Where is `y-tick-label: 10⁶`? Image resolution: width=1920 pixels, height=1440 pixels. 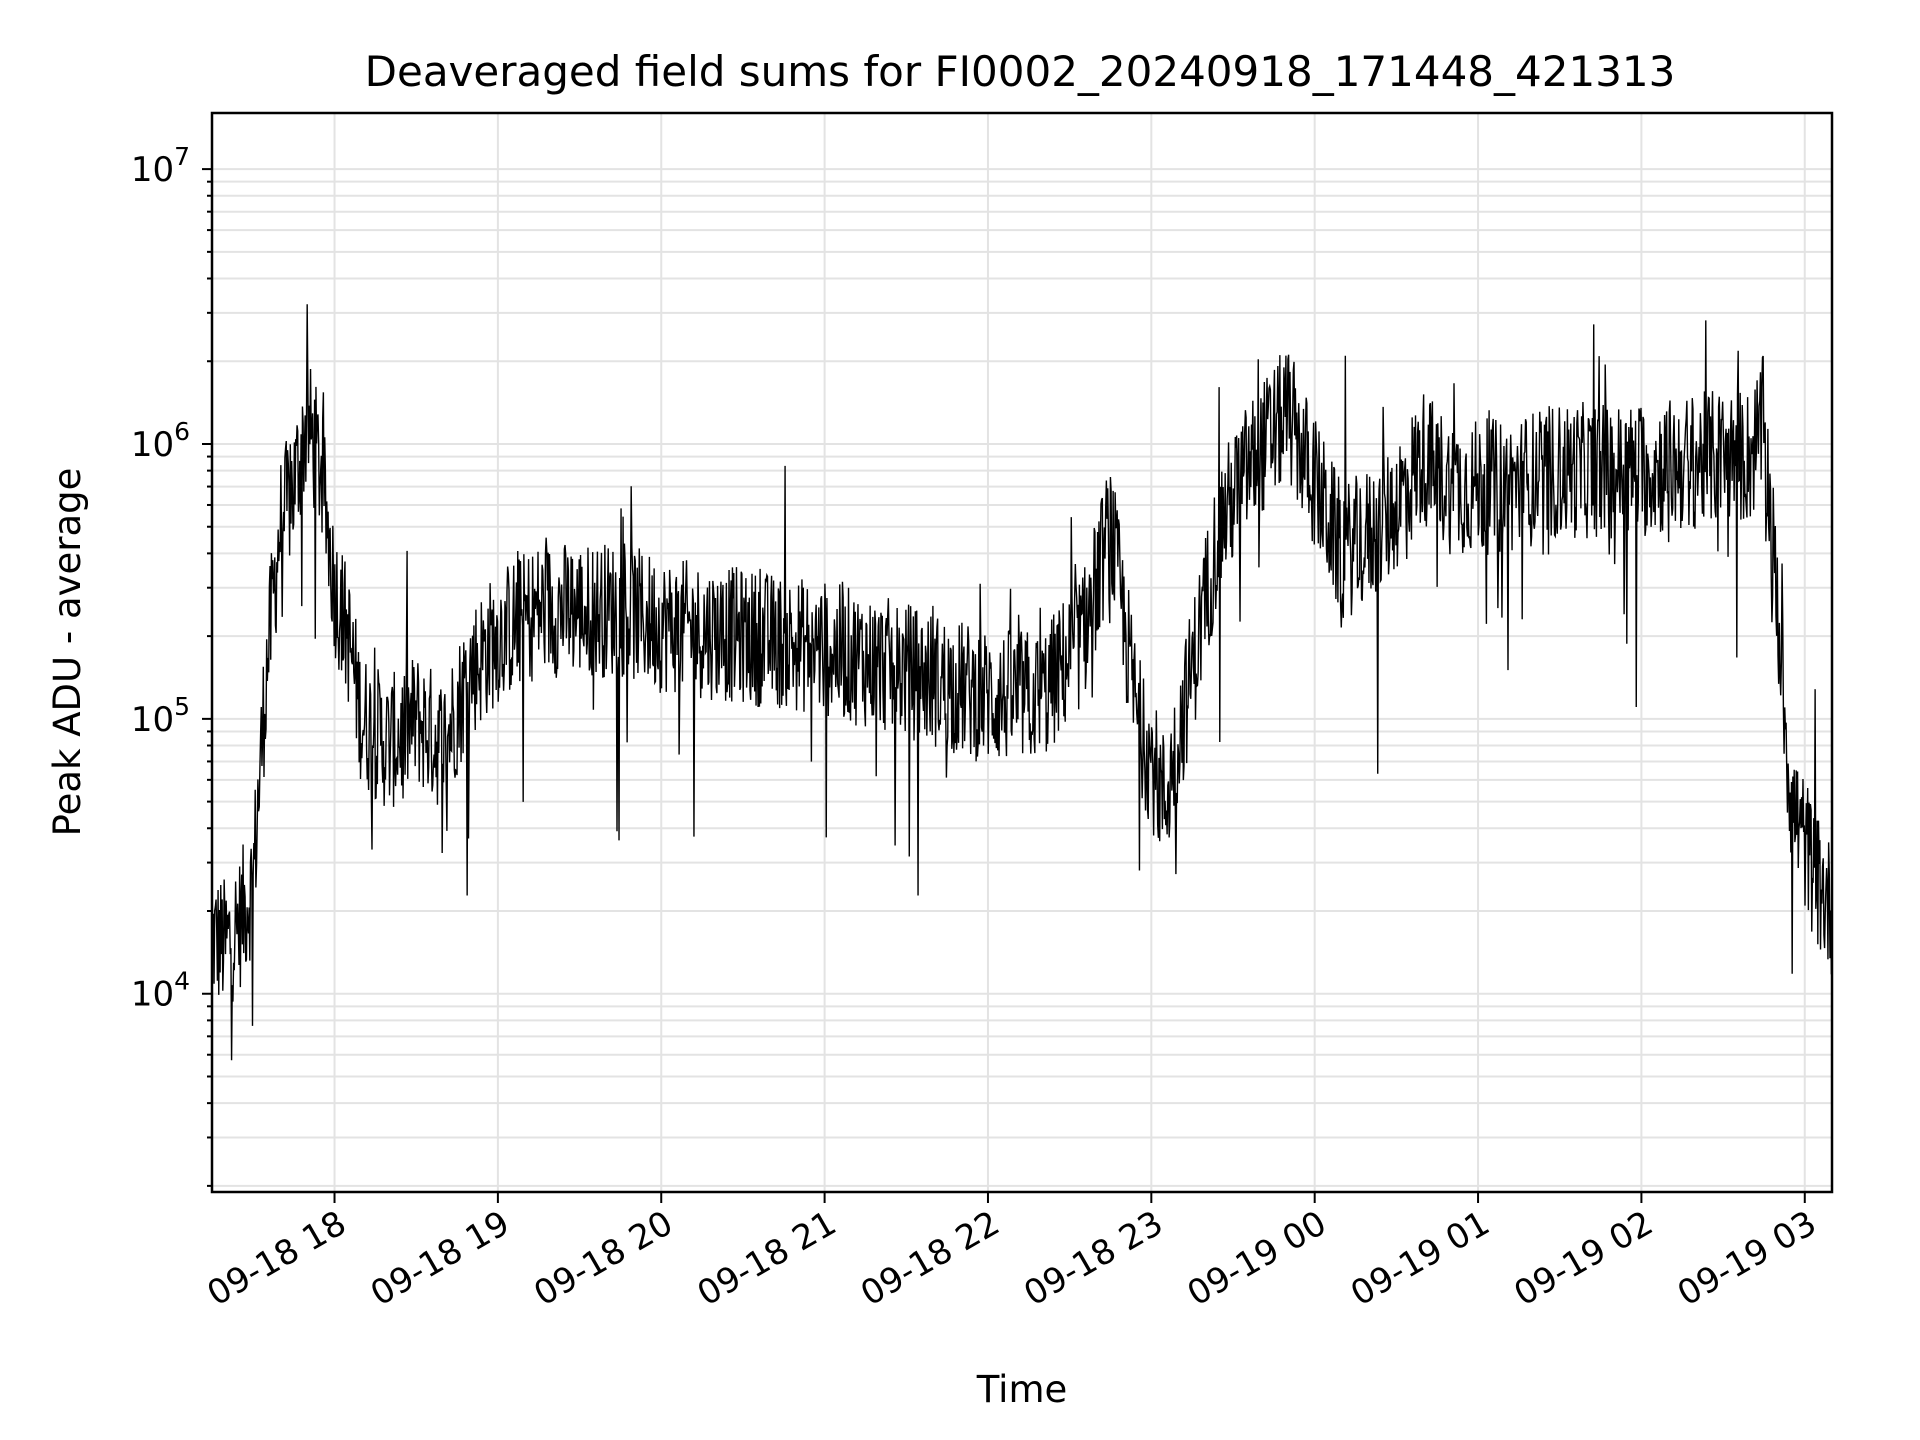
y-tick-label: 10⁶ is located at coordinates (160, 441).